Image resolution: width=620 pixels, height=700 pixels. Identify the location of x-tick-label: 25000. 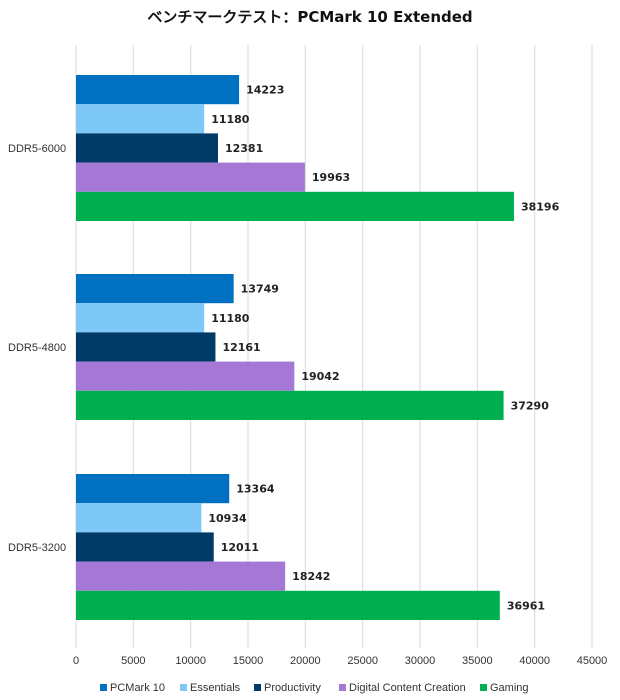
(362, 661).